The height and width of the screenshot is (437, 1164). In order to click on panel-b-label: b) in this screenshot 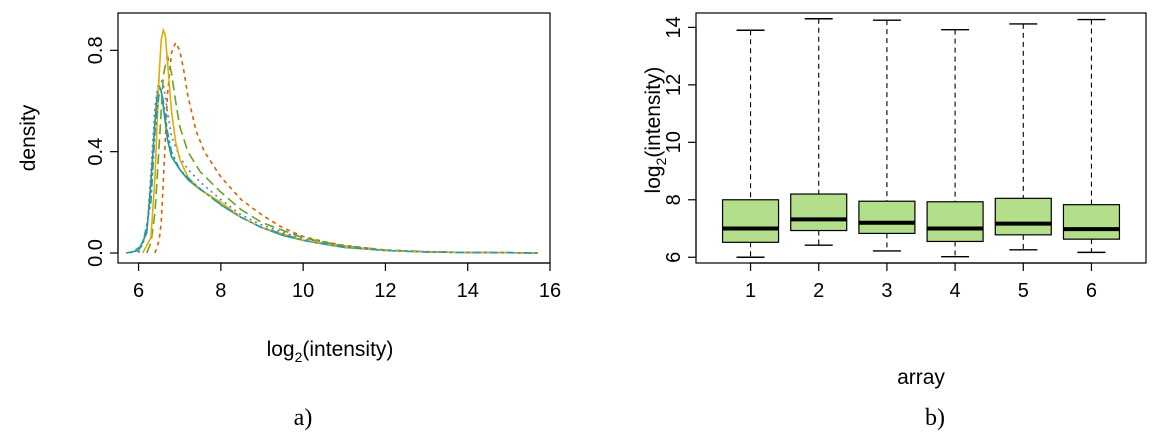, I will do `click(935, 418)`.